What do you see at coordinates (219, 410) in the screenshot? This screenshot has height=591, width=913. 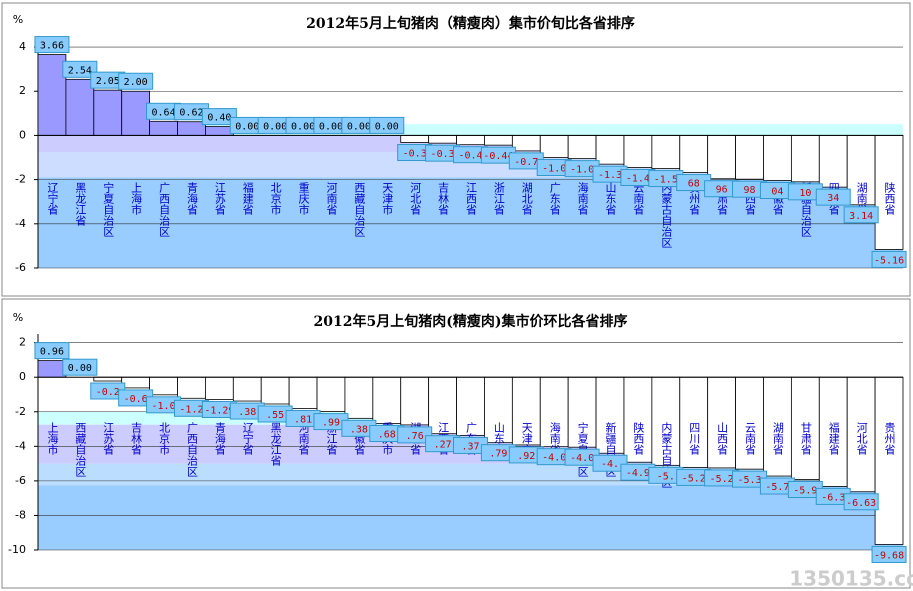 I see `value-label: -1.29` at bounding box center [219, 410].